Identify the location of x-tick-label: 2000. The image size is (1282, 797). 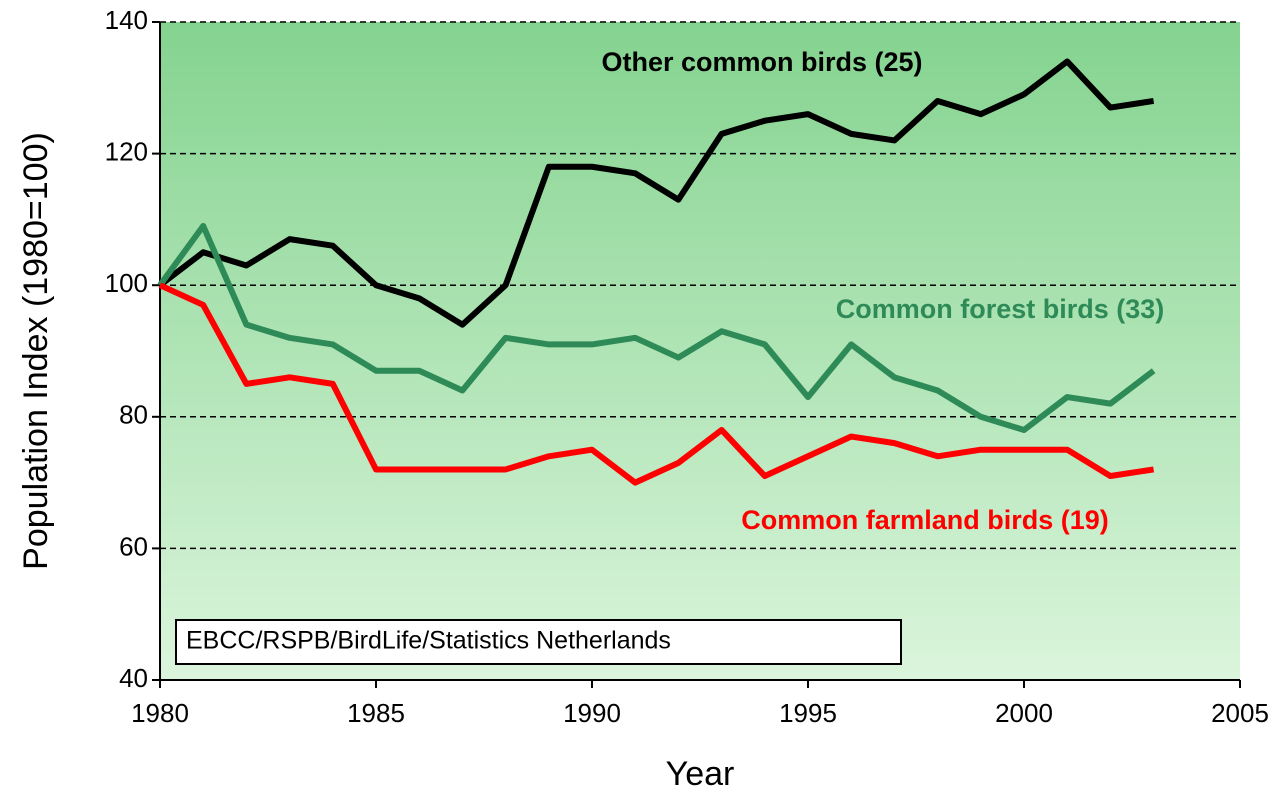
(1024, 713).